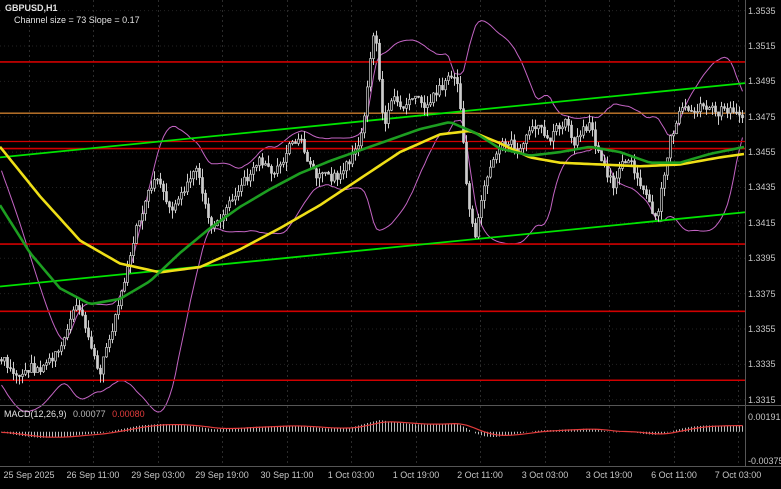  I want to click on macd-tick-label: -0.00375, so click(764, 460).